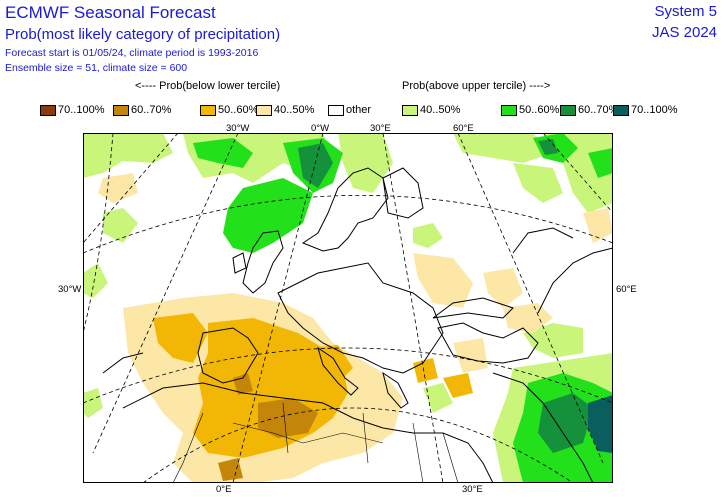  What do you see at coordinates (626, 289) in the screenshot?
I see `lon-label-right-60e: 60°E` at bounding box center [626, 289].